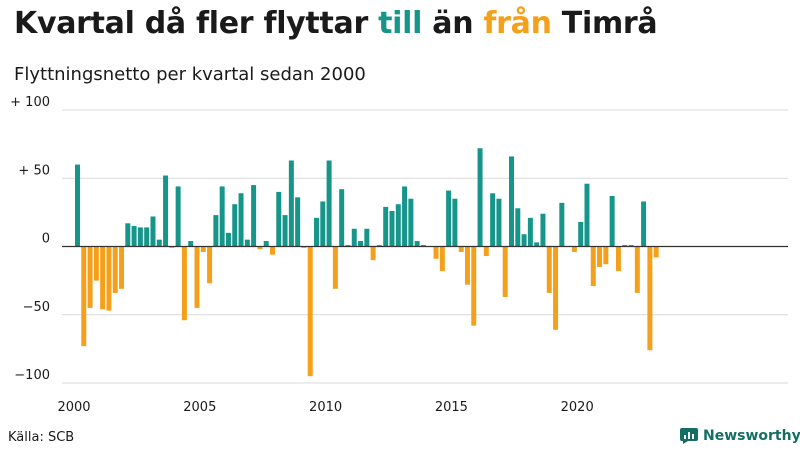  Describe the element at coordinates (451, 407) in the screenshot. I see `x-tick-label: 2015` at that location.